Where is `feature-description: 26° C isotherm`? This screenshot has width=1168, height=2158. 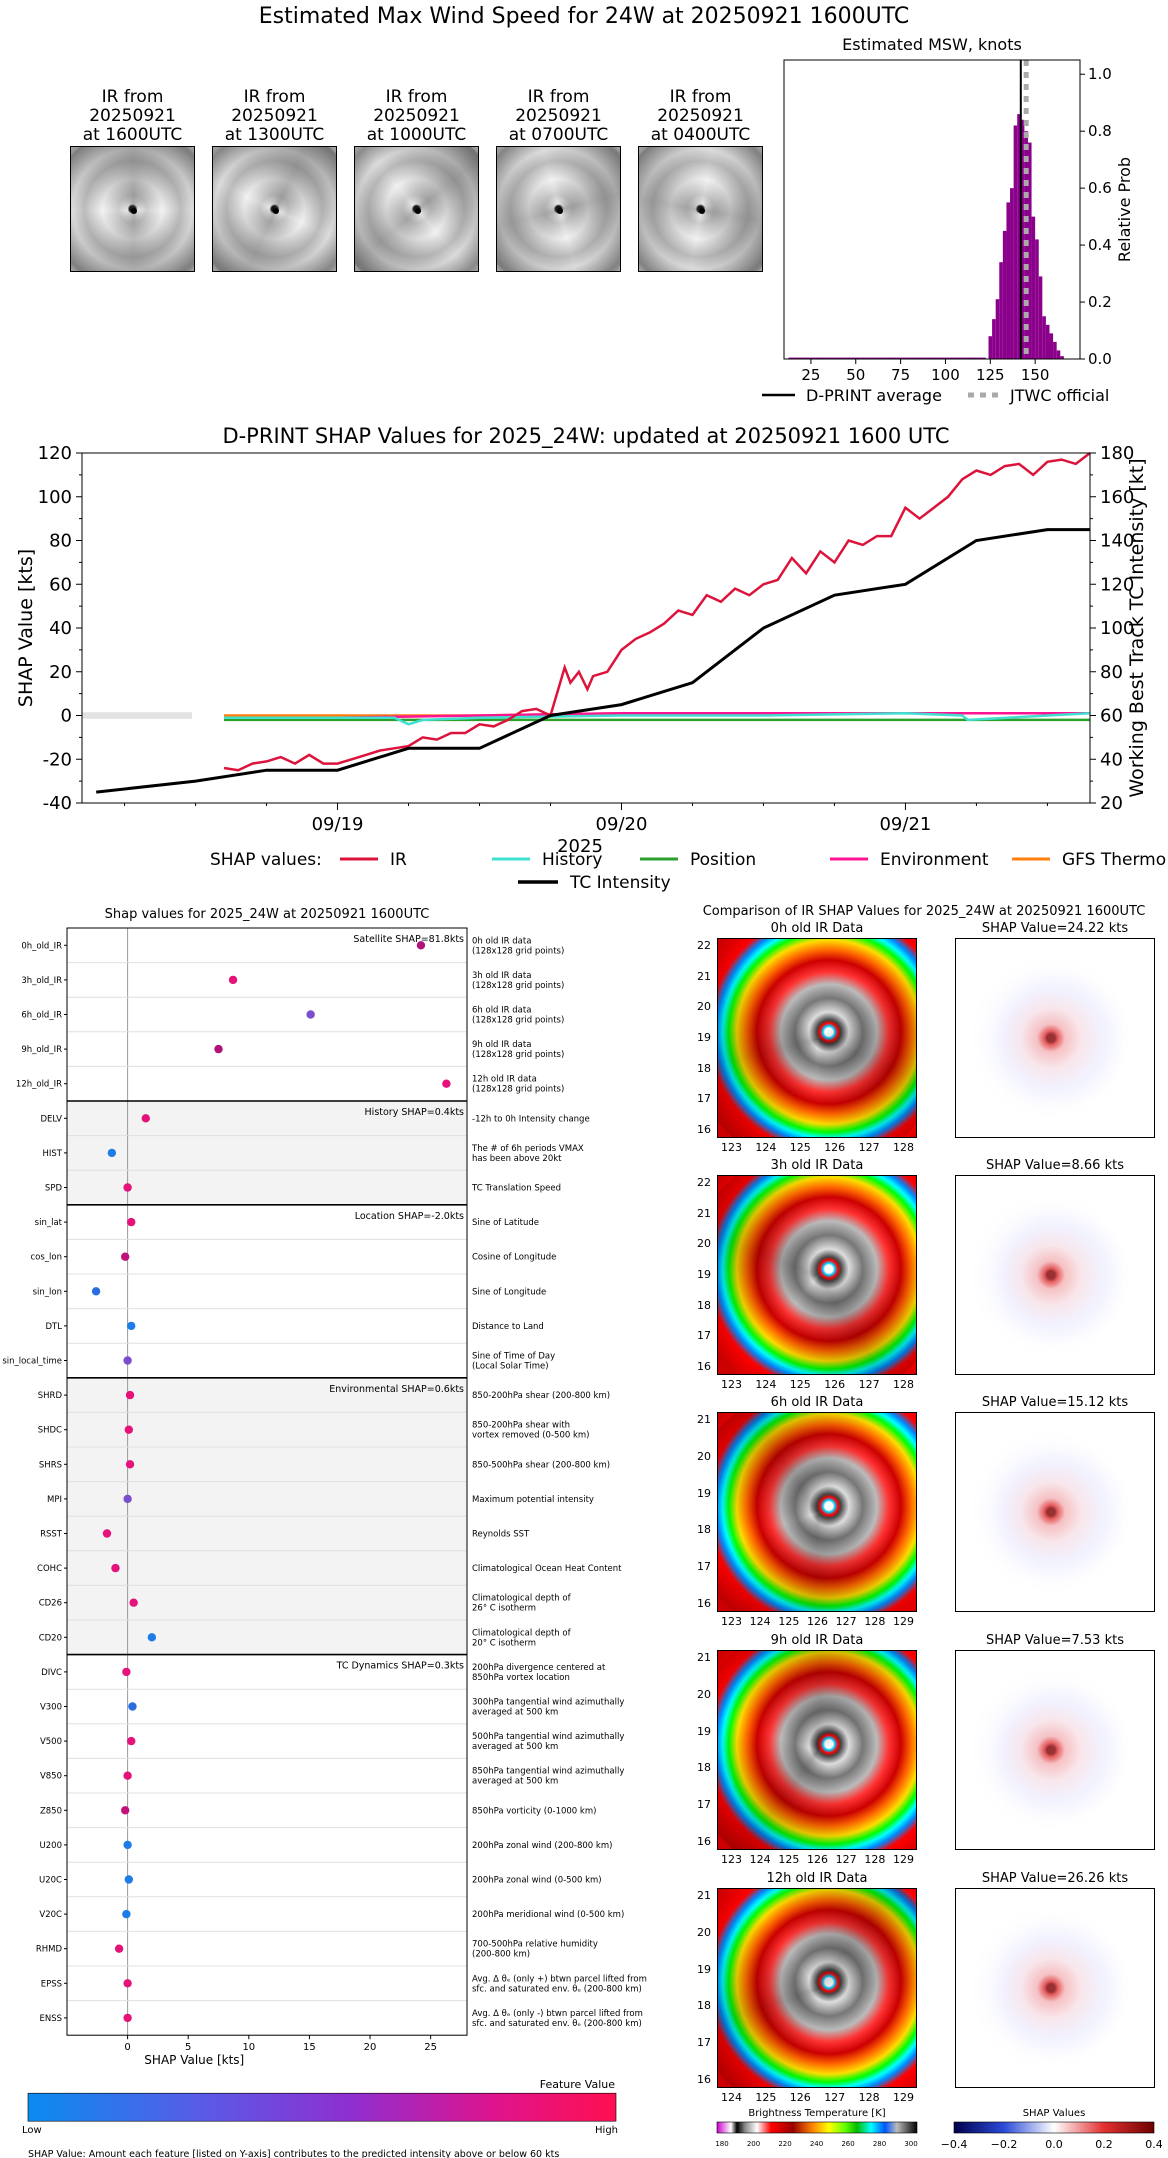
feature-description: 26° C isotherm is located at coordinates (504, 1609).